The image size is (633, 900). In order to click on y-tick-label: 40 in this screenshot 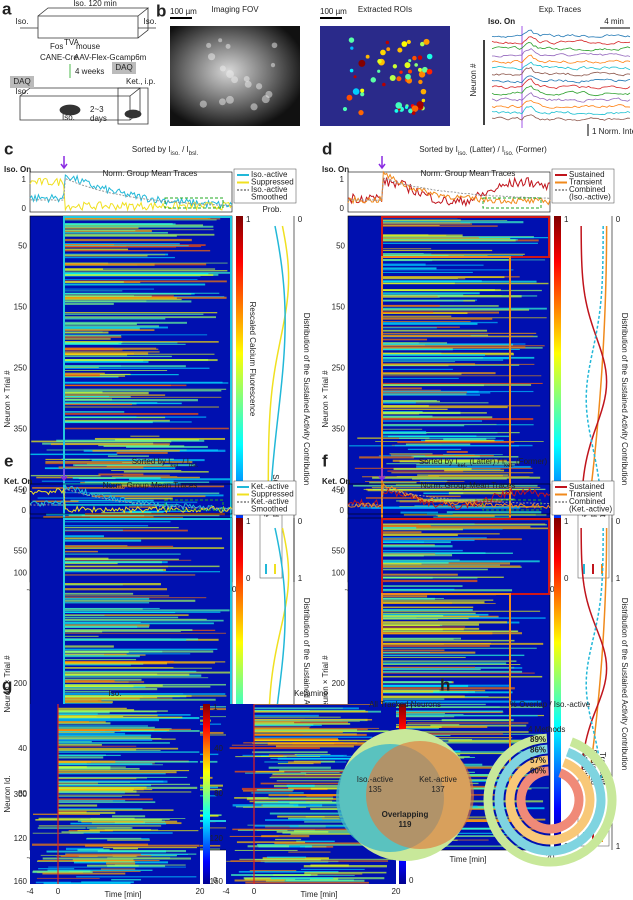, I will do `click(218, 748)`.